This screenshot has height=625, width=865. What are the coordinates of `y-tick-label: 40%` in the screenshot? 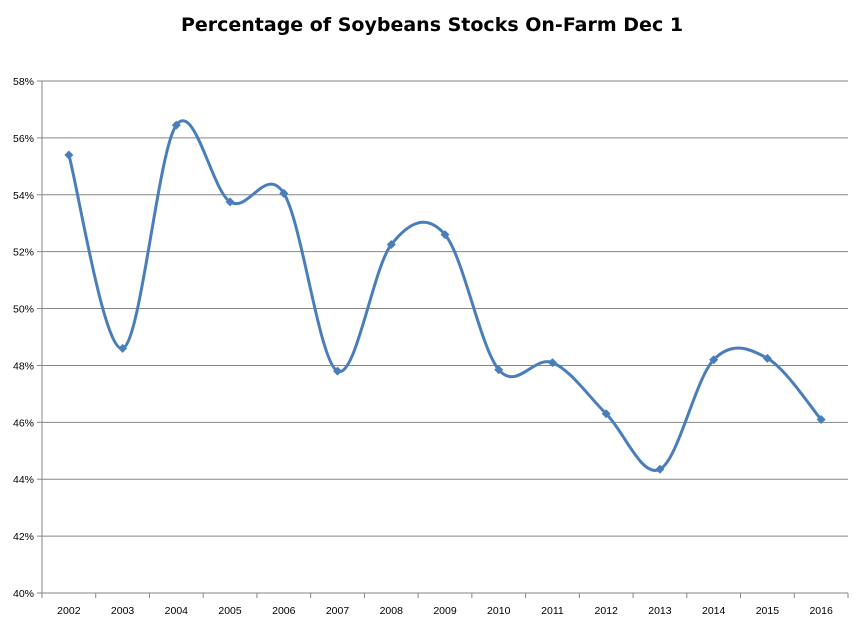 It's located at (23, 594).